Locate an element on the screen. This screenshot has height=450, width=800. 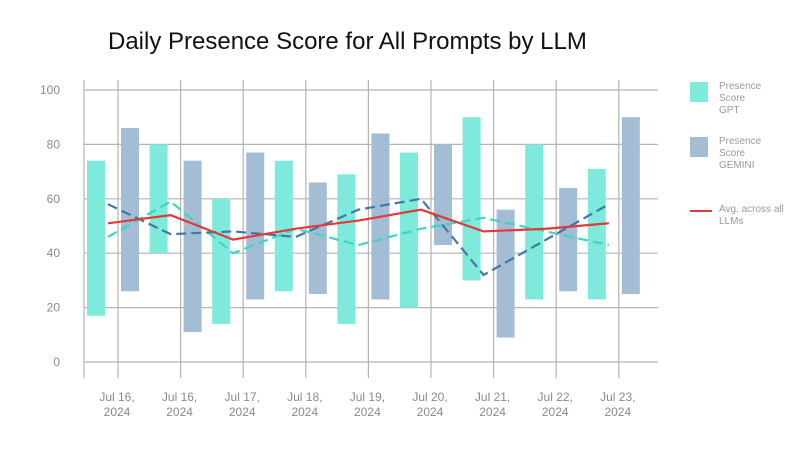
line-gemini is located at coordinates (358, 237).